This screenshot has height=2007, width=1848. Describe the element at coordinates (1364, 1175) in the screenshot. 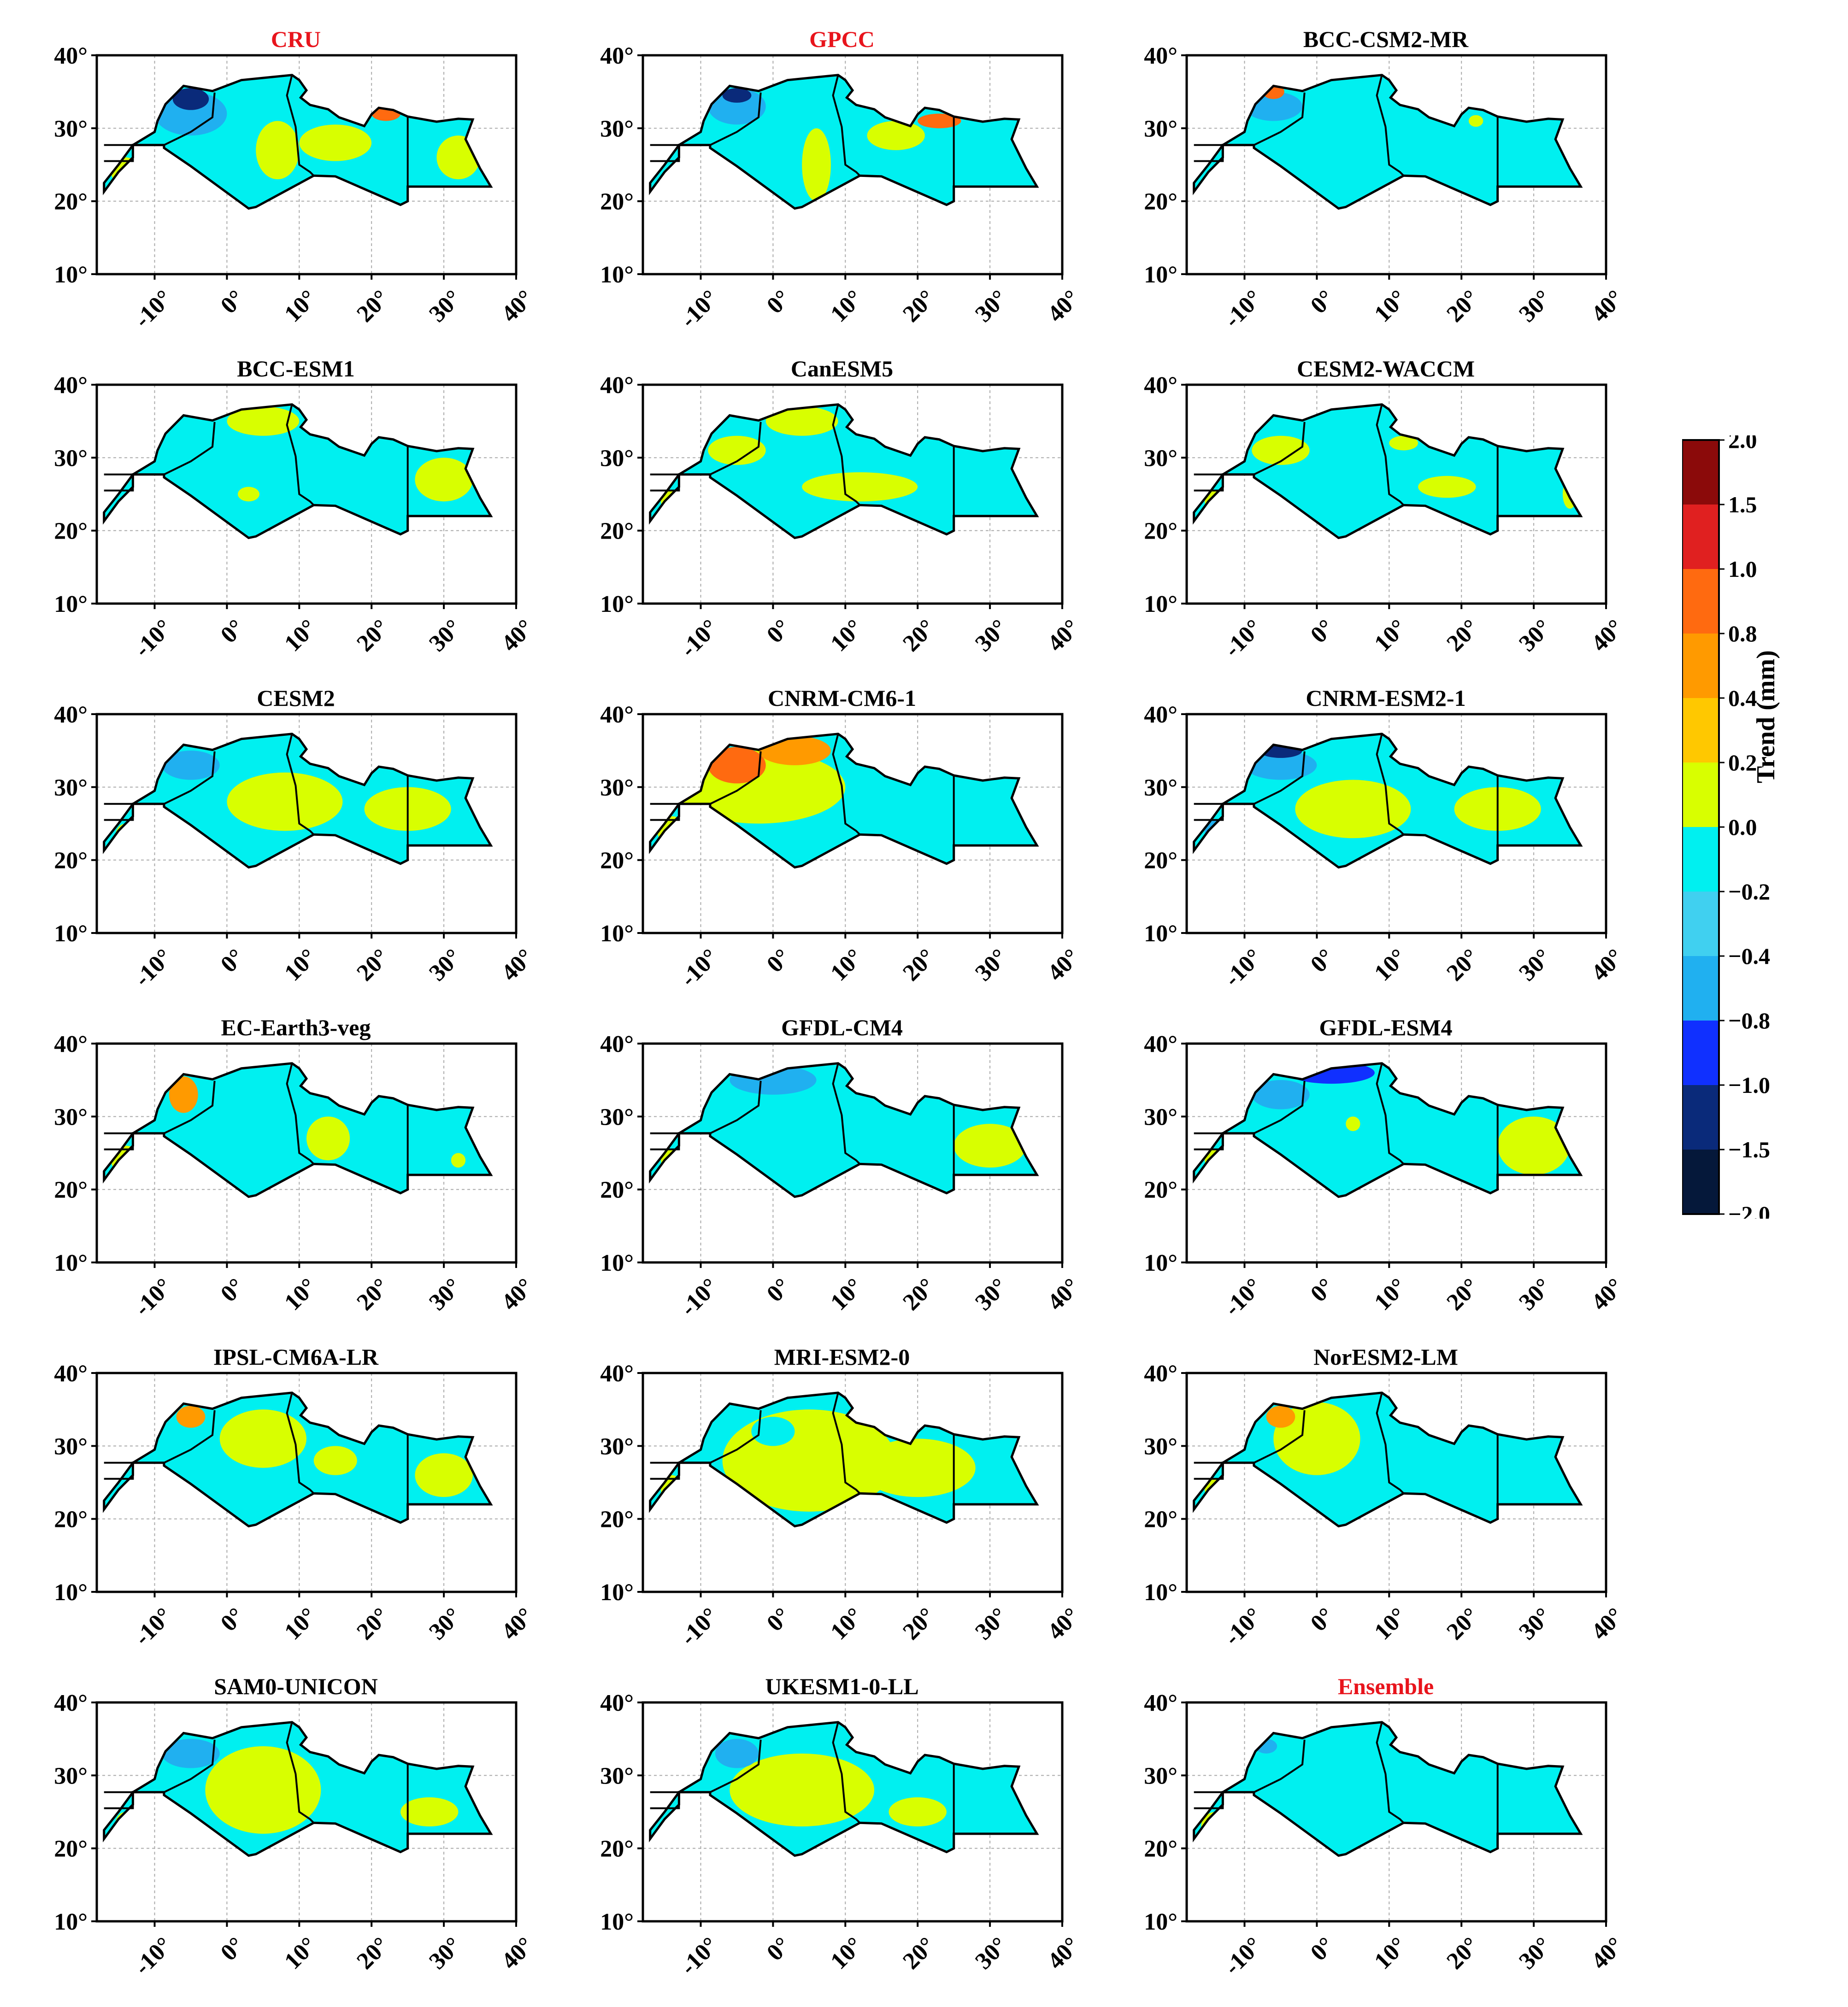

I see `map-panel: GFDL-ESM4 10° 20° 30° 40° -10° 0° 10° 20° 30° 40°` at that location.